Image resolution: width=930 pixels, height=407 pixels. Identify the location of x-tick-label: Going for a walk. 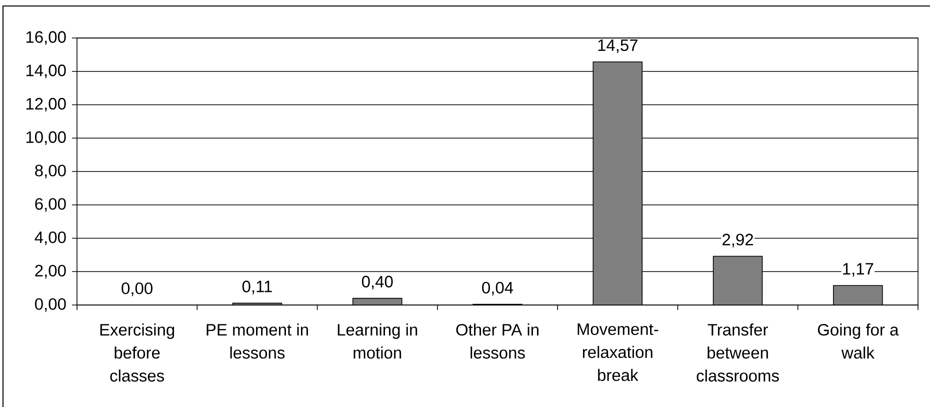
(858, 341).